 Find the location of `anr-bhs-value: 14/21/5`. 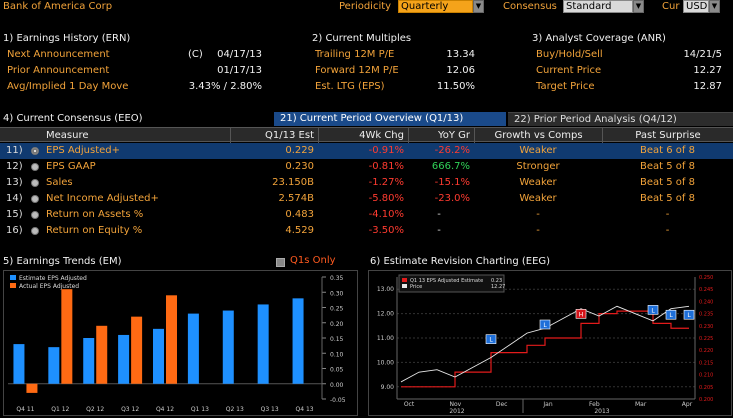

anr-bhs-value: 14/21/5 is located at coordinates (702, 54).